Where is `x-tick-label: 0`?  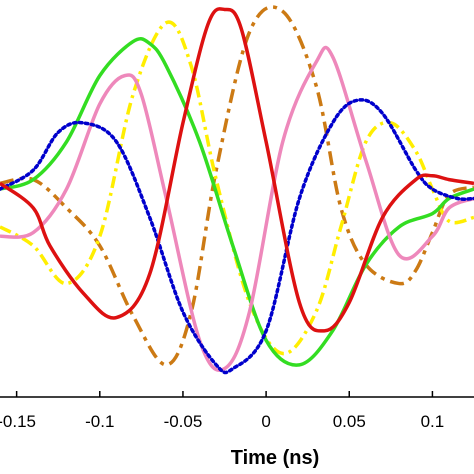
x-tick-label: 0 is located at coordinates (265, 421).